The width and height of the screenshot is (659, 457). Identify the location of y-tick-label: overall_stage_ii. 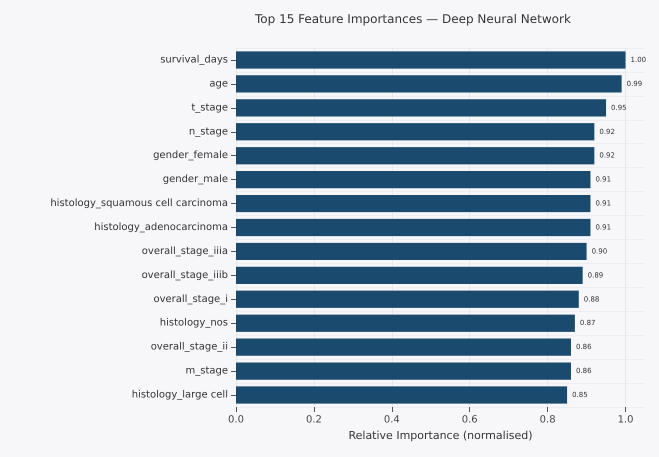
(189, 347).